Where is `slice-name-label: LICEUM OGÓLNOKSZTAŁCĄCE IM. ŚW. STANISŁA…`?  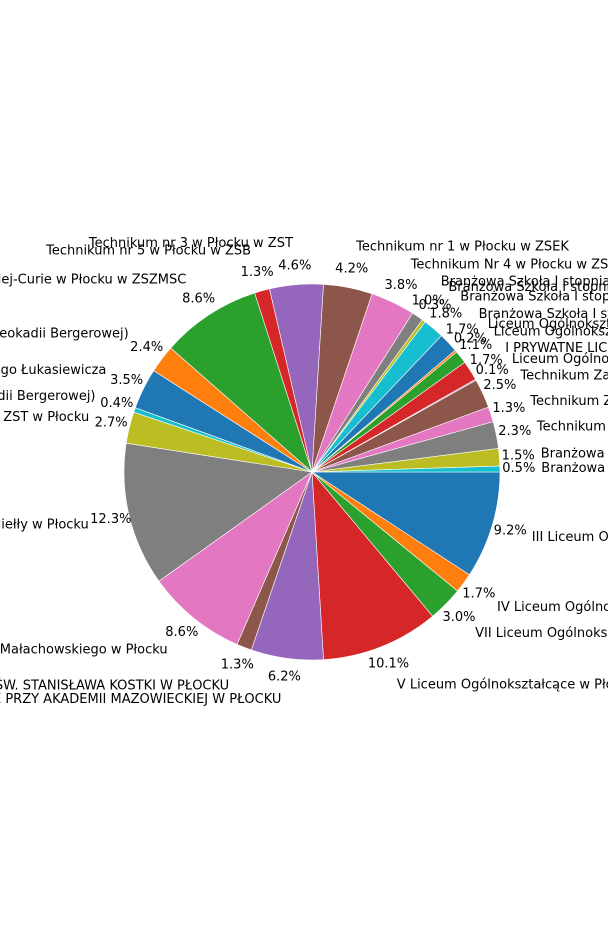 slice-name-label: LICEUM OGÓLNOKSZTAŁCĄCE IM. ŚW. STANISŁA… is located at coordinates (114, 685).